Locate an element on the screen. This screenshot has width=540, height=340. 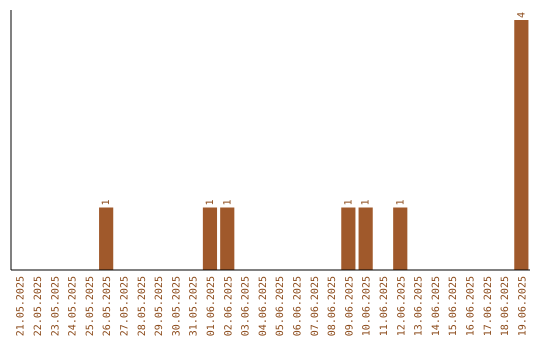
x-tick-label: 26.05.2025 is located at coordinates (108, 306).